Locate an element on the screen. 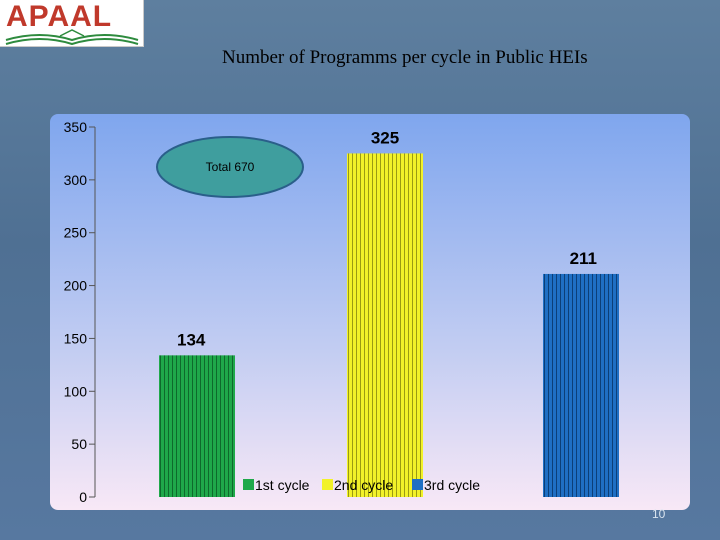 This screenshot has height=540, width=720. data-label: 134 is located at coordinates (191, 339).